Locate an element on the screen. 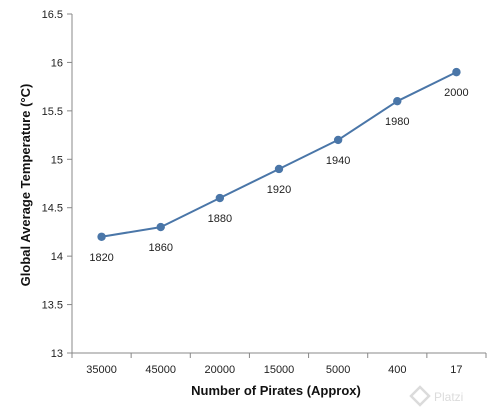 This screenshot has height=414, width=500. y-tick-label: 13.5 is located at coordinates (52, 306).